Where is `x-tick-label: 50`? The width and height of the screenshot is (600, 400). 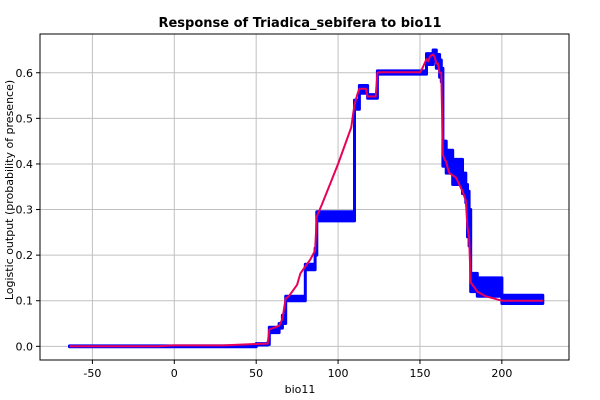 x-tick-label: 50 is located at coordinates (256, 373).